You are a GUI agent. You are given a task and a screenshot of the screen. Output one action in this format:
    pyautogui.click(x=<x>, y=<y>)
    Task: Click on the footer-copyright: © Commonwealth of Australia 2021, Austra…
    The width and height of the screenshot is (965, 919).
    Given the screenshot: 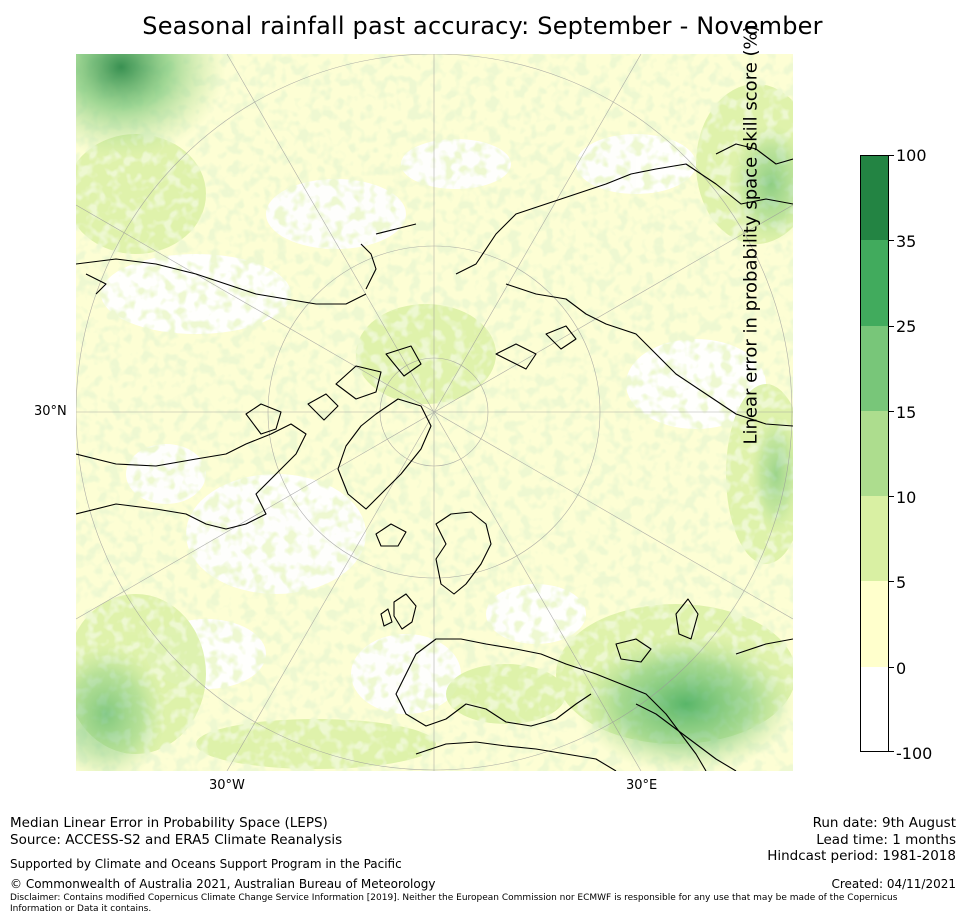 What is the action you would take?
    pyautogui.click(x=223, y=884)
    